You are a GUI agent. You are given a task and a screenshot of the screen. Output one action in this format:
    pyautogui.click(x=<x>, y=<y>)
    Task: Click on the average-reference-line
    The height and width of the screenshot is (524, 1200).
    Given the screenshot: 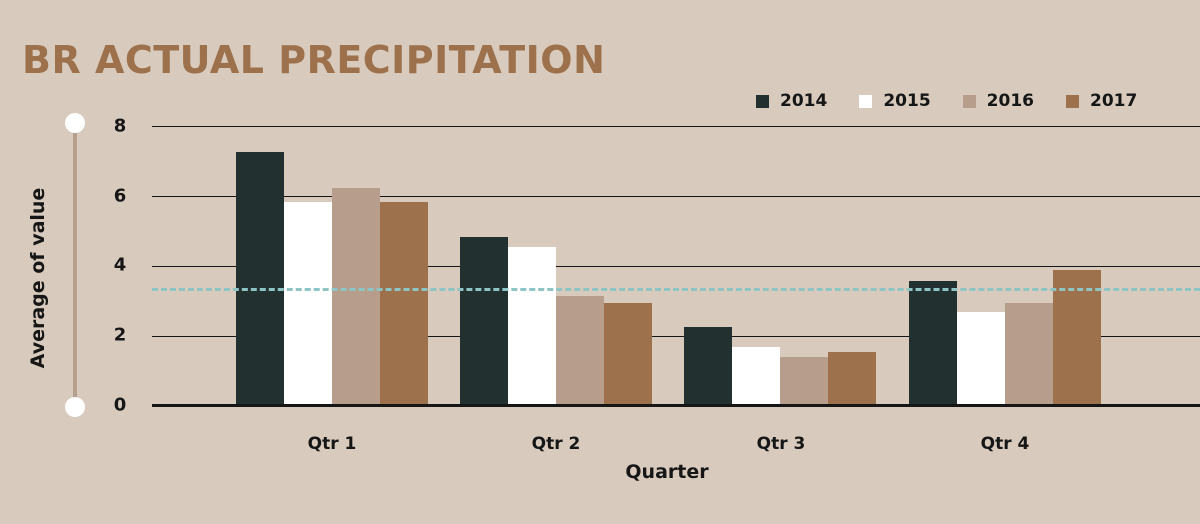 What is the action you would take?
    pyautogui.click(x=676, y=289)
    